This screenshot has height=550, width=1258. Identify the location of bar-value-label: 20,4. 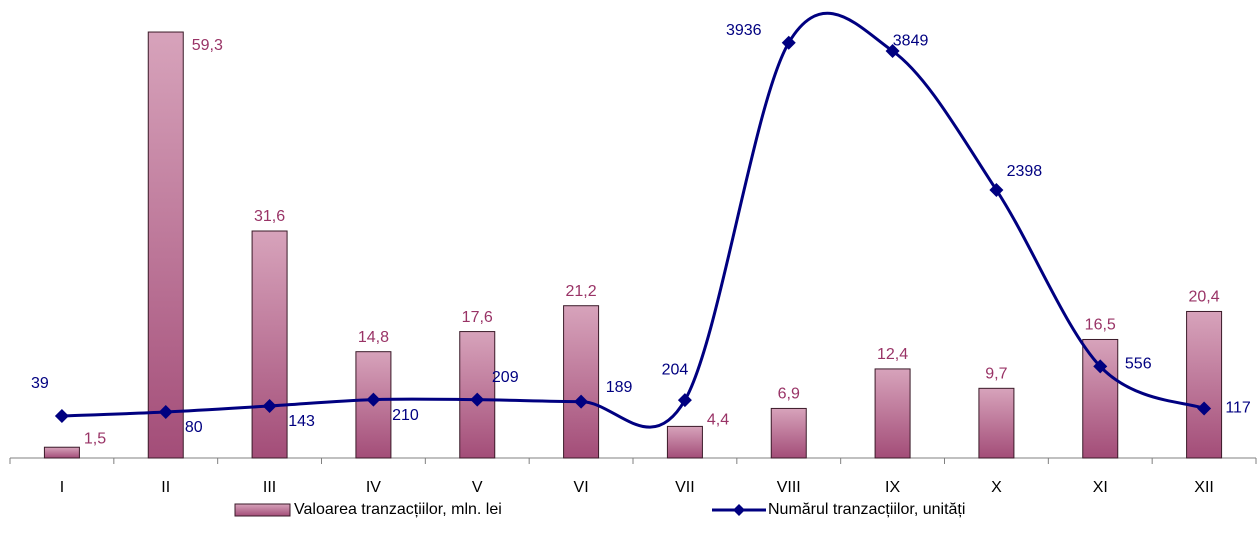
(1204, 297).